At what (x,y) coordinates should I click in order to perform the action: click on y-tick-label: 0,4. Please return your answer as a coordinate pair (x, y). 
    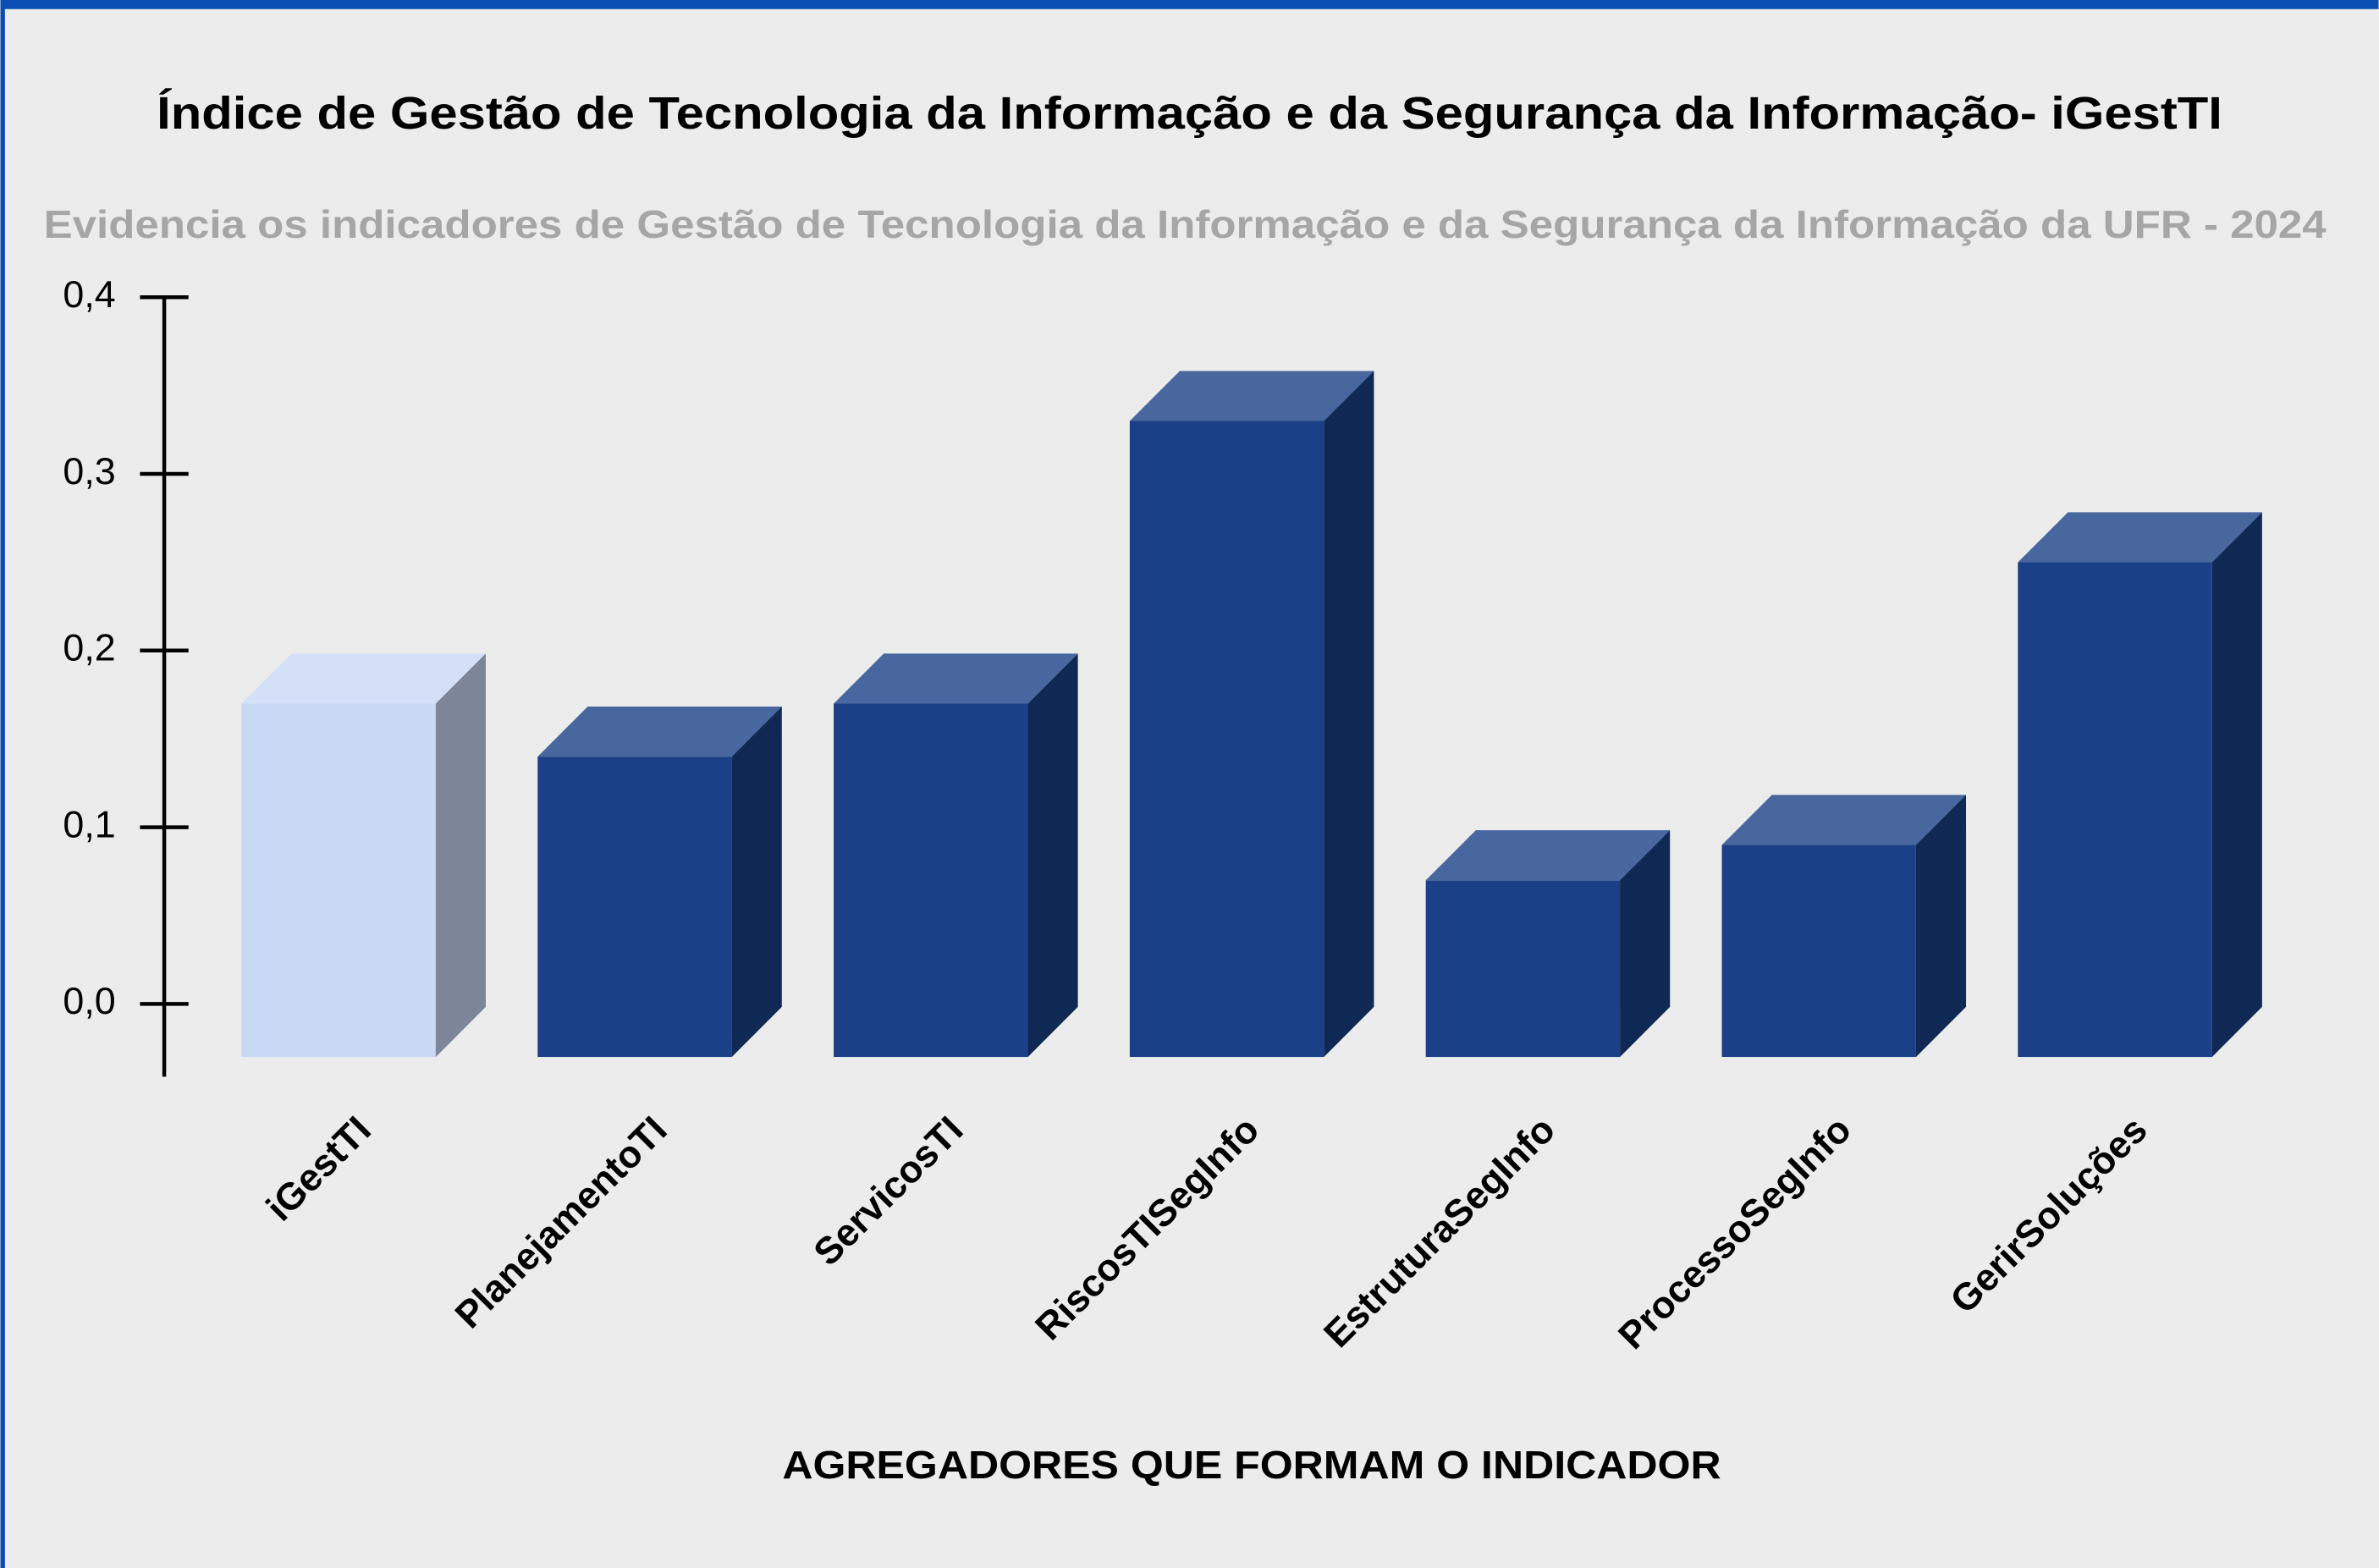
    Looking at the image, I should click on (89, 294).